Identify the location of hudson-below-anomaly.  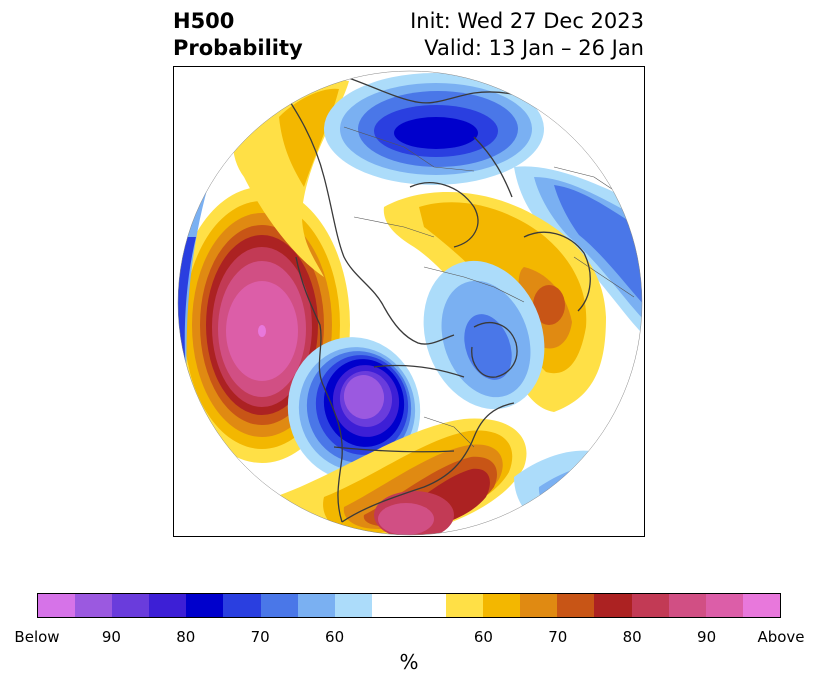
(484, 335).